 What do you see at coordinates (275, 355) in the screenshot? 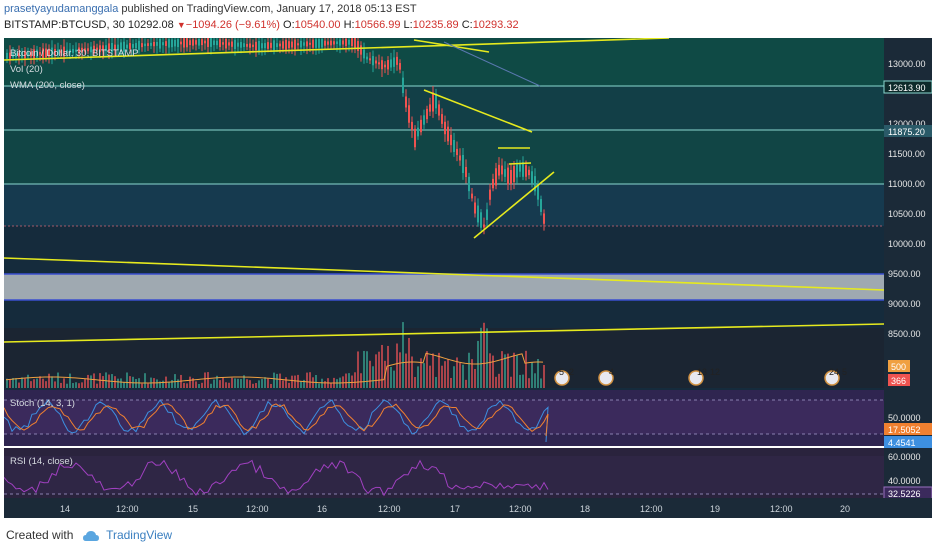
I see `volume-bars` at bounding box center [275, 355].